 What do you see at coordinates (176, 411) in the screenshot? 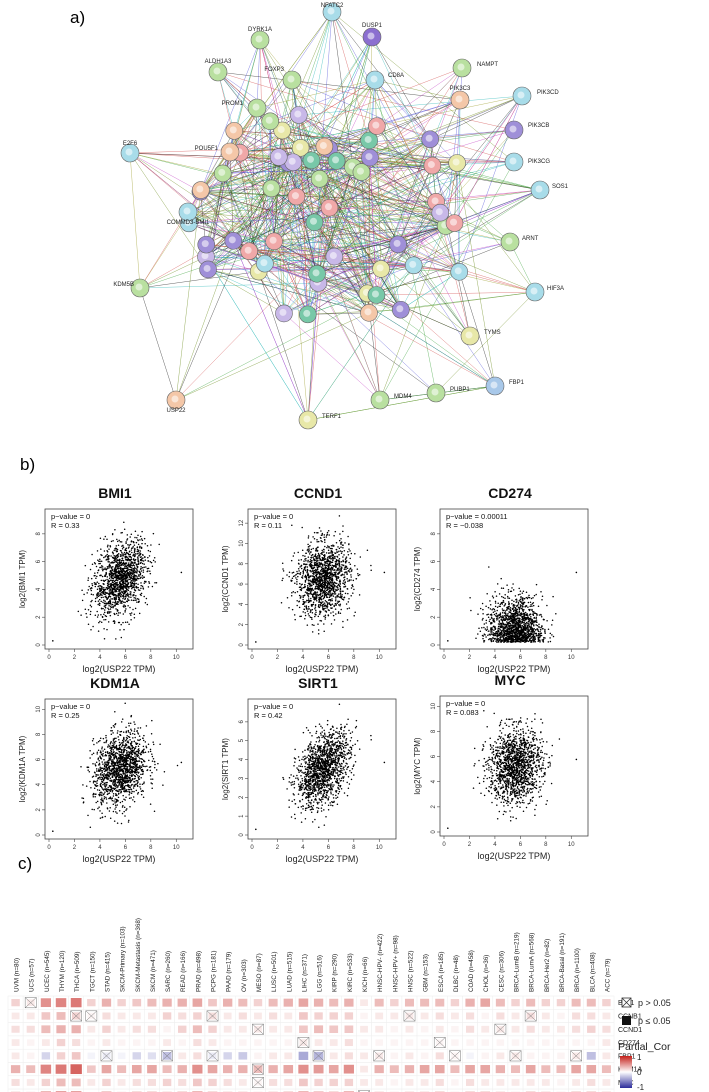
I see `network-node-label: USP22` at bounding box center [176, 411].